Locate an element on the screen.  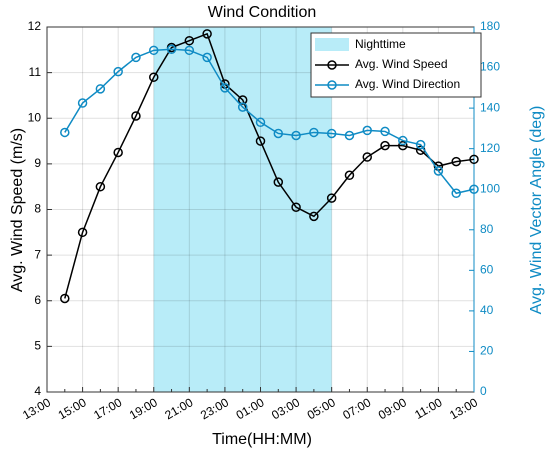
y2-tick-label: 40 is located at coordinates (487, 310).